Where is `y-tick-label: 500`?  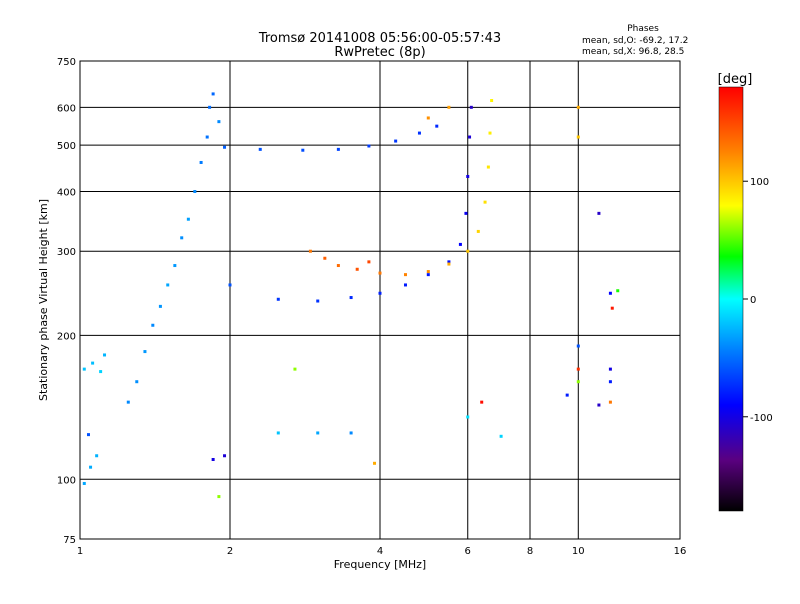
y-tick-label: 500 is located at coordinates (66, 146).